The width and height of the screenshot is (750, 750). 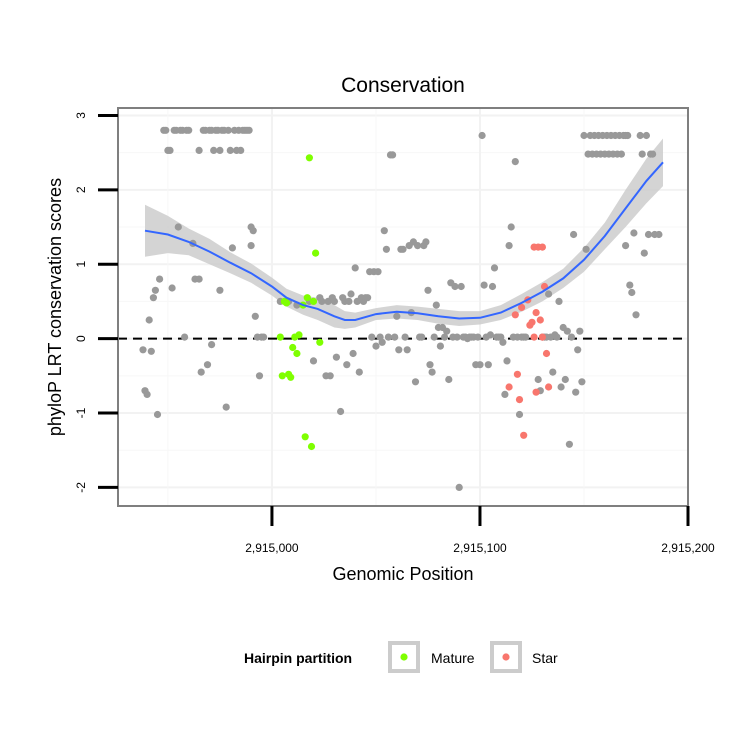 I want to click on y-axis-title: phyloP LRT conservation scores, so click(x=55, y=307).